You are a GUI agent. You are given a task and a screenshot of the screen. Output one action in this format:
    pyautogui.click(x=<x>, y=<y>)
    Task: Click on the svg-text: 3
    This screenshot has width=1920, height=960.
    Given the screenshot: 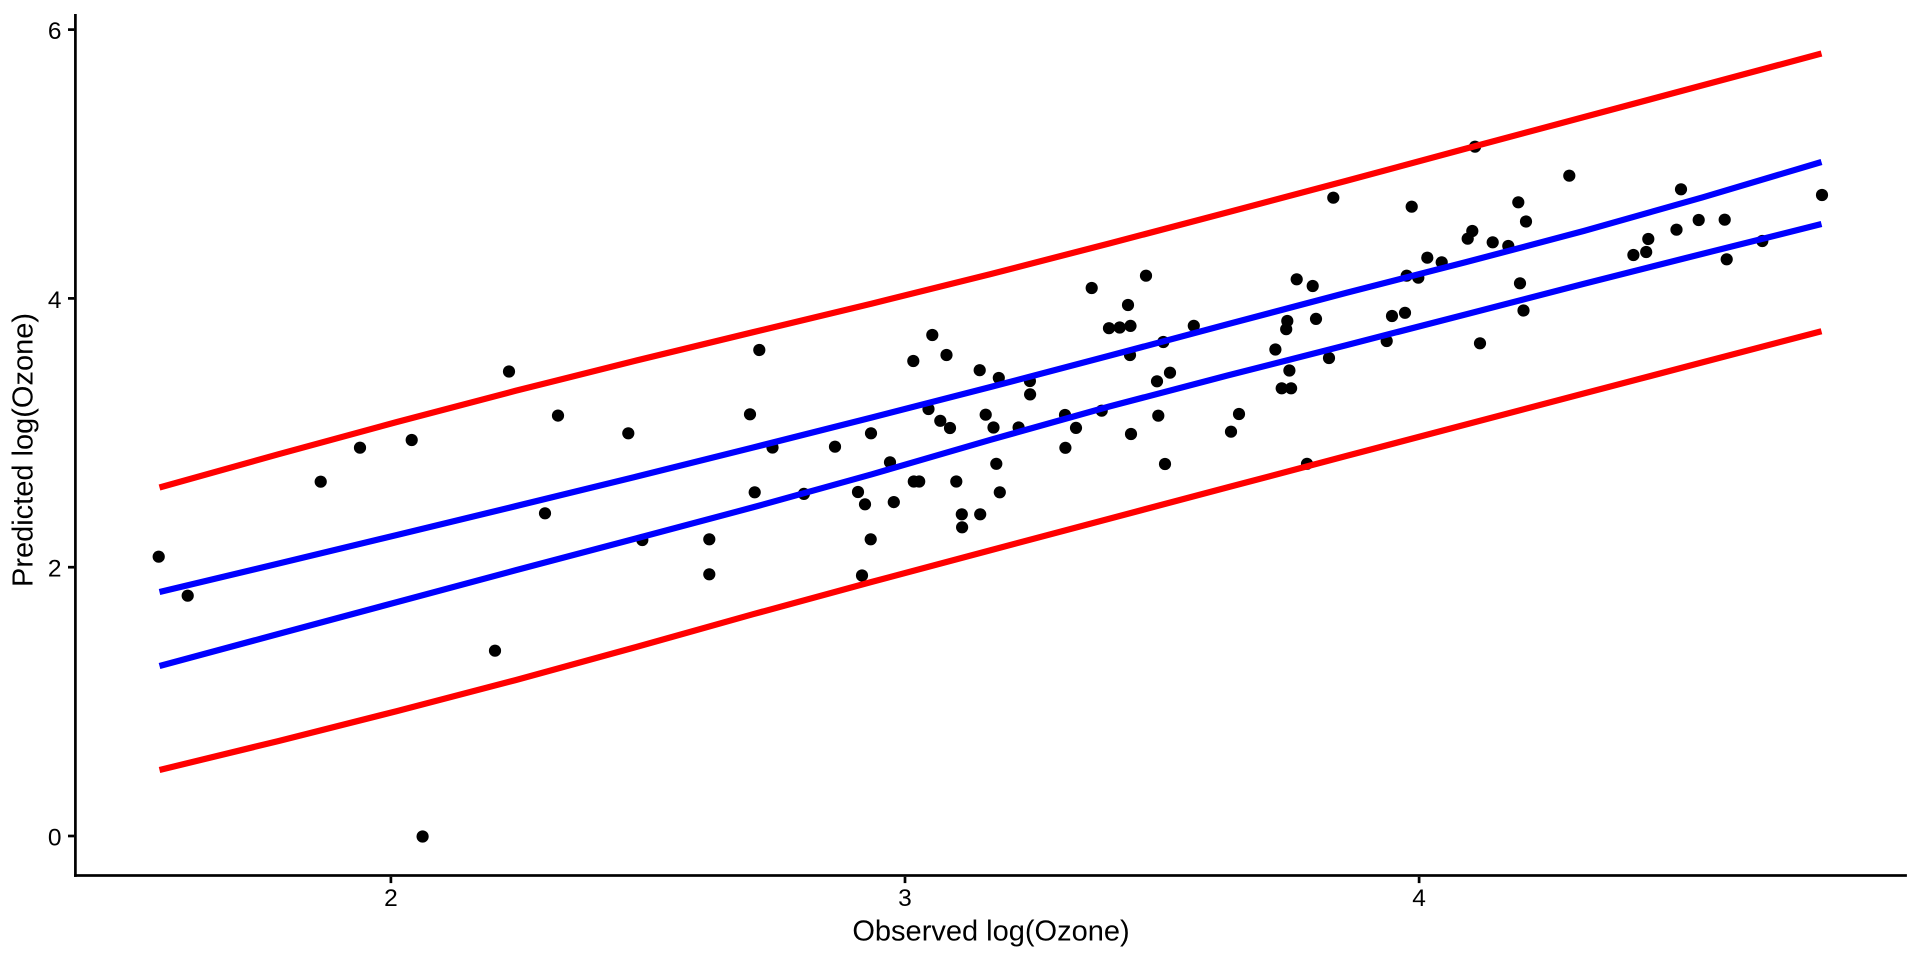 What is the action you would take?
    pyautogui.click(x=905, y=898)
    